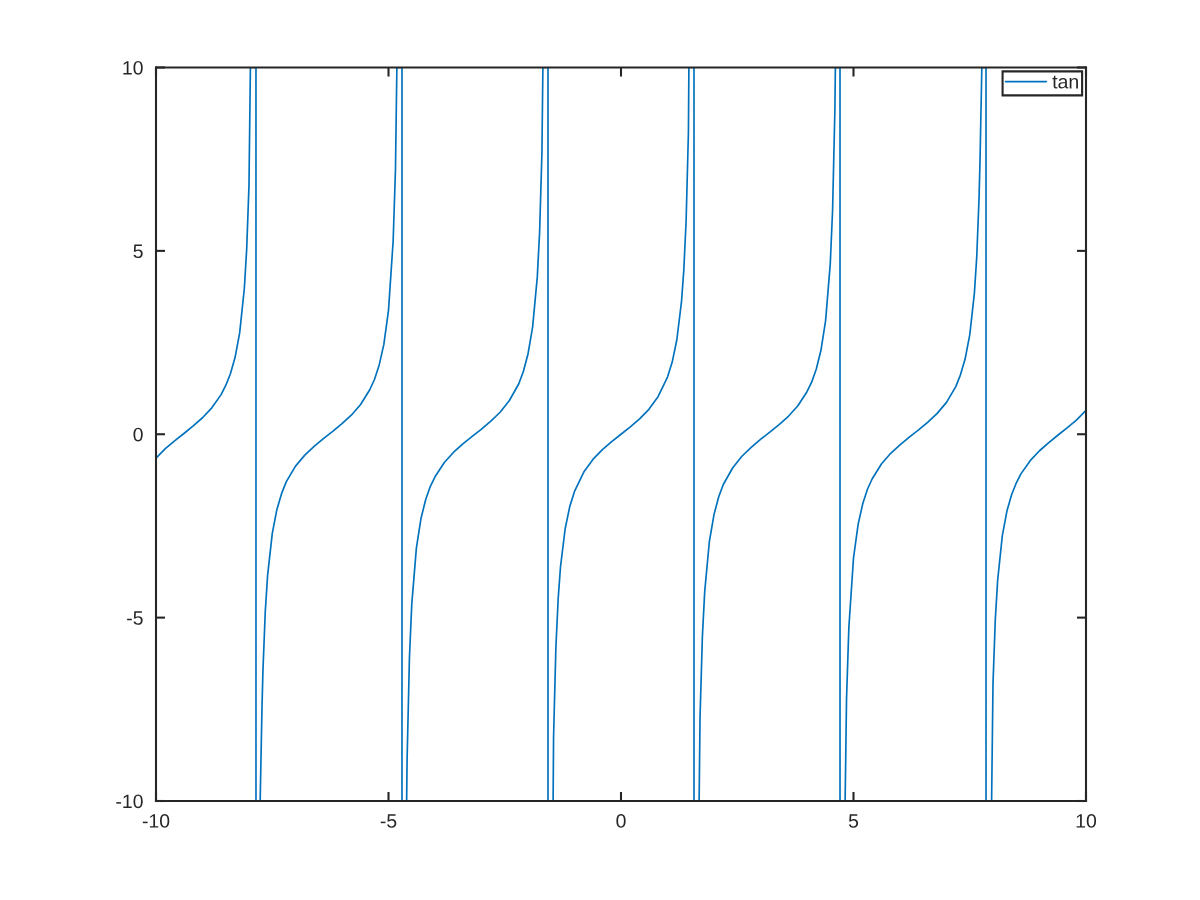 The height and width of the screenshot is (900, 1200). I want to click on y-tick-label: 0, so click(138, 434).